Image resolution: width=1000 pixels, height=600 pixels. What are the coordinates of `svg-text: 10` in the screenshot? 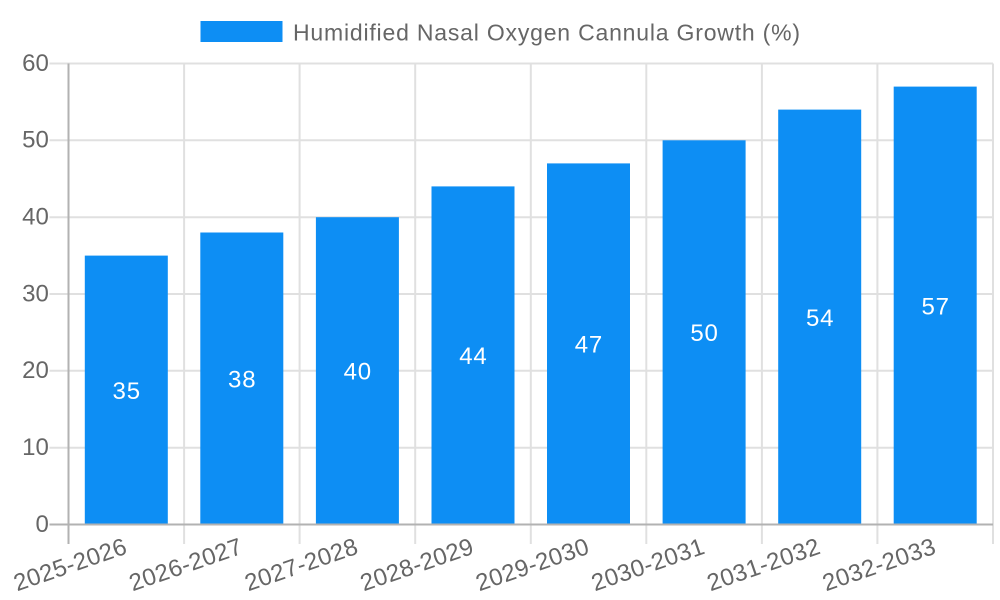 It's located at (35, 447).